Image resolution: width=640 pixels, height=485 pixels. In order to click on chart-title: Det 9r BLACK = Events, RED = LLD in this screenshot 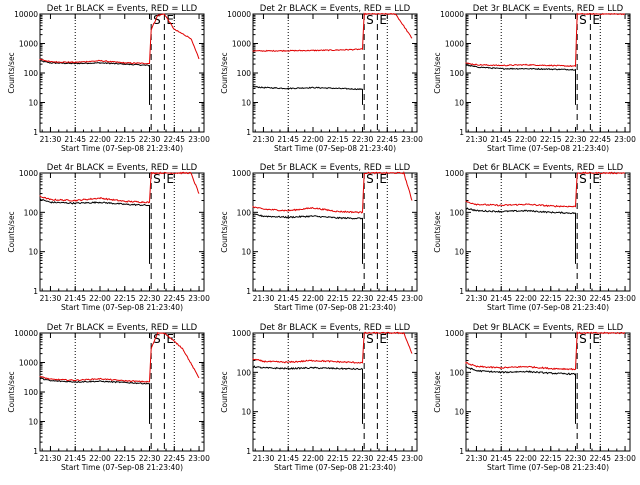, I will do `click(548, 328)`.